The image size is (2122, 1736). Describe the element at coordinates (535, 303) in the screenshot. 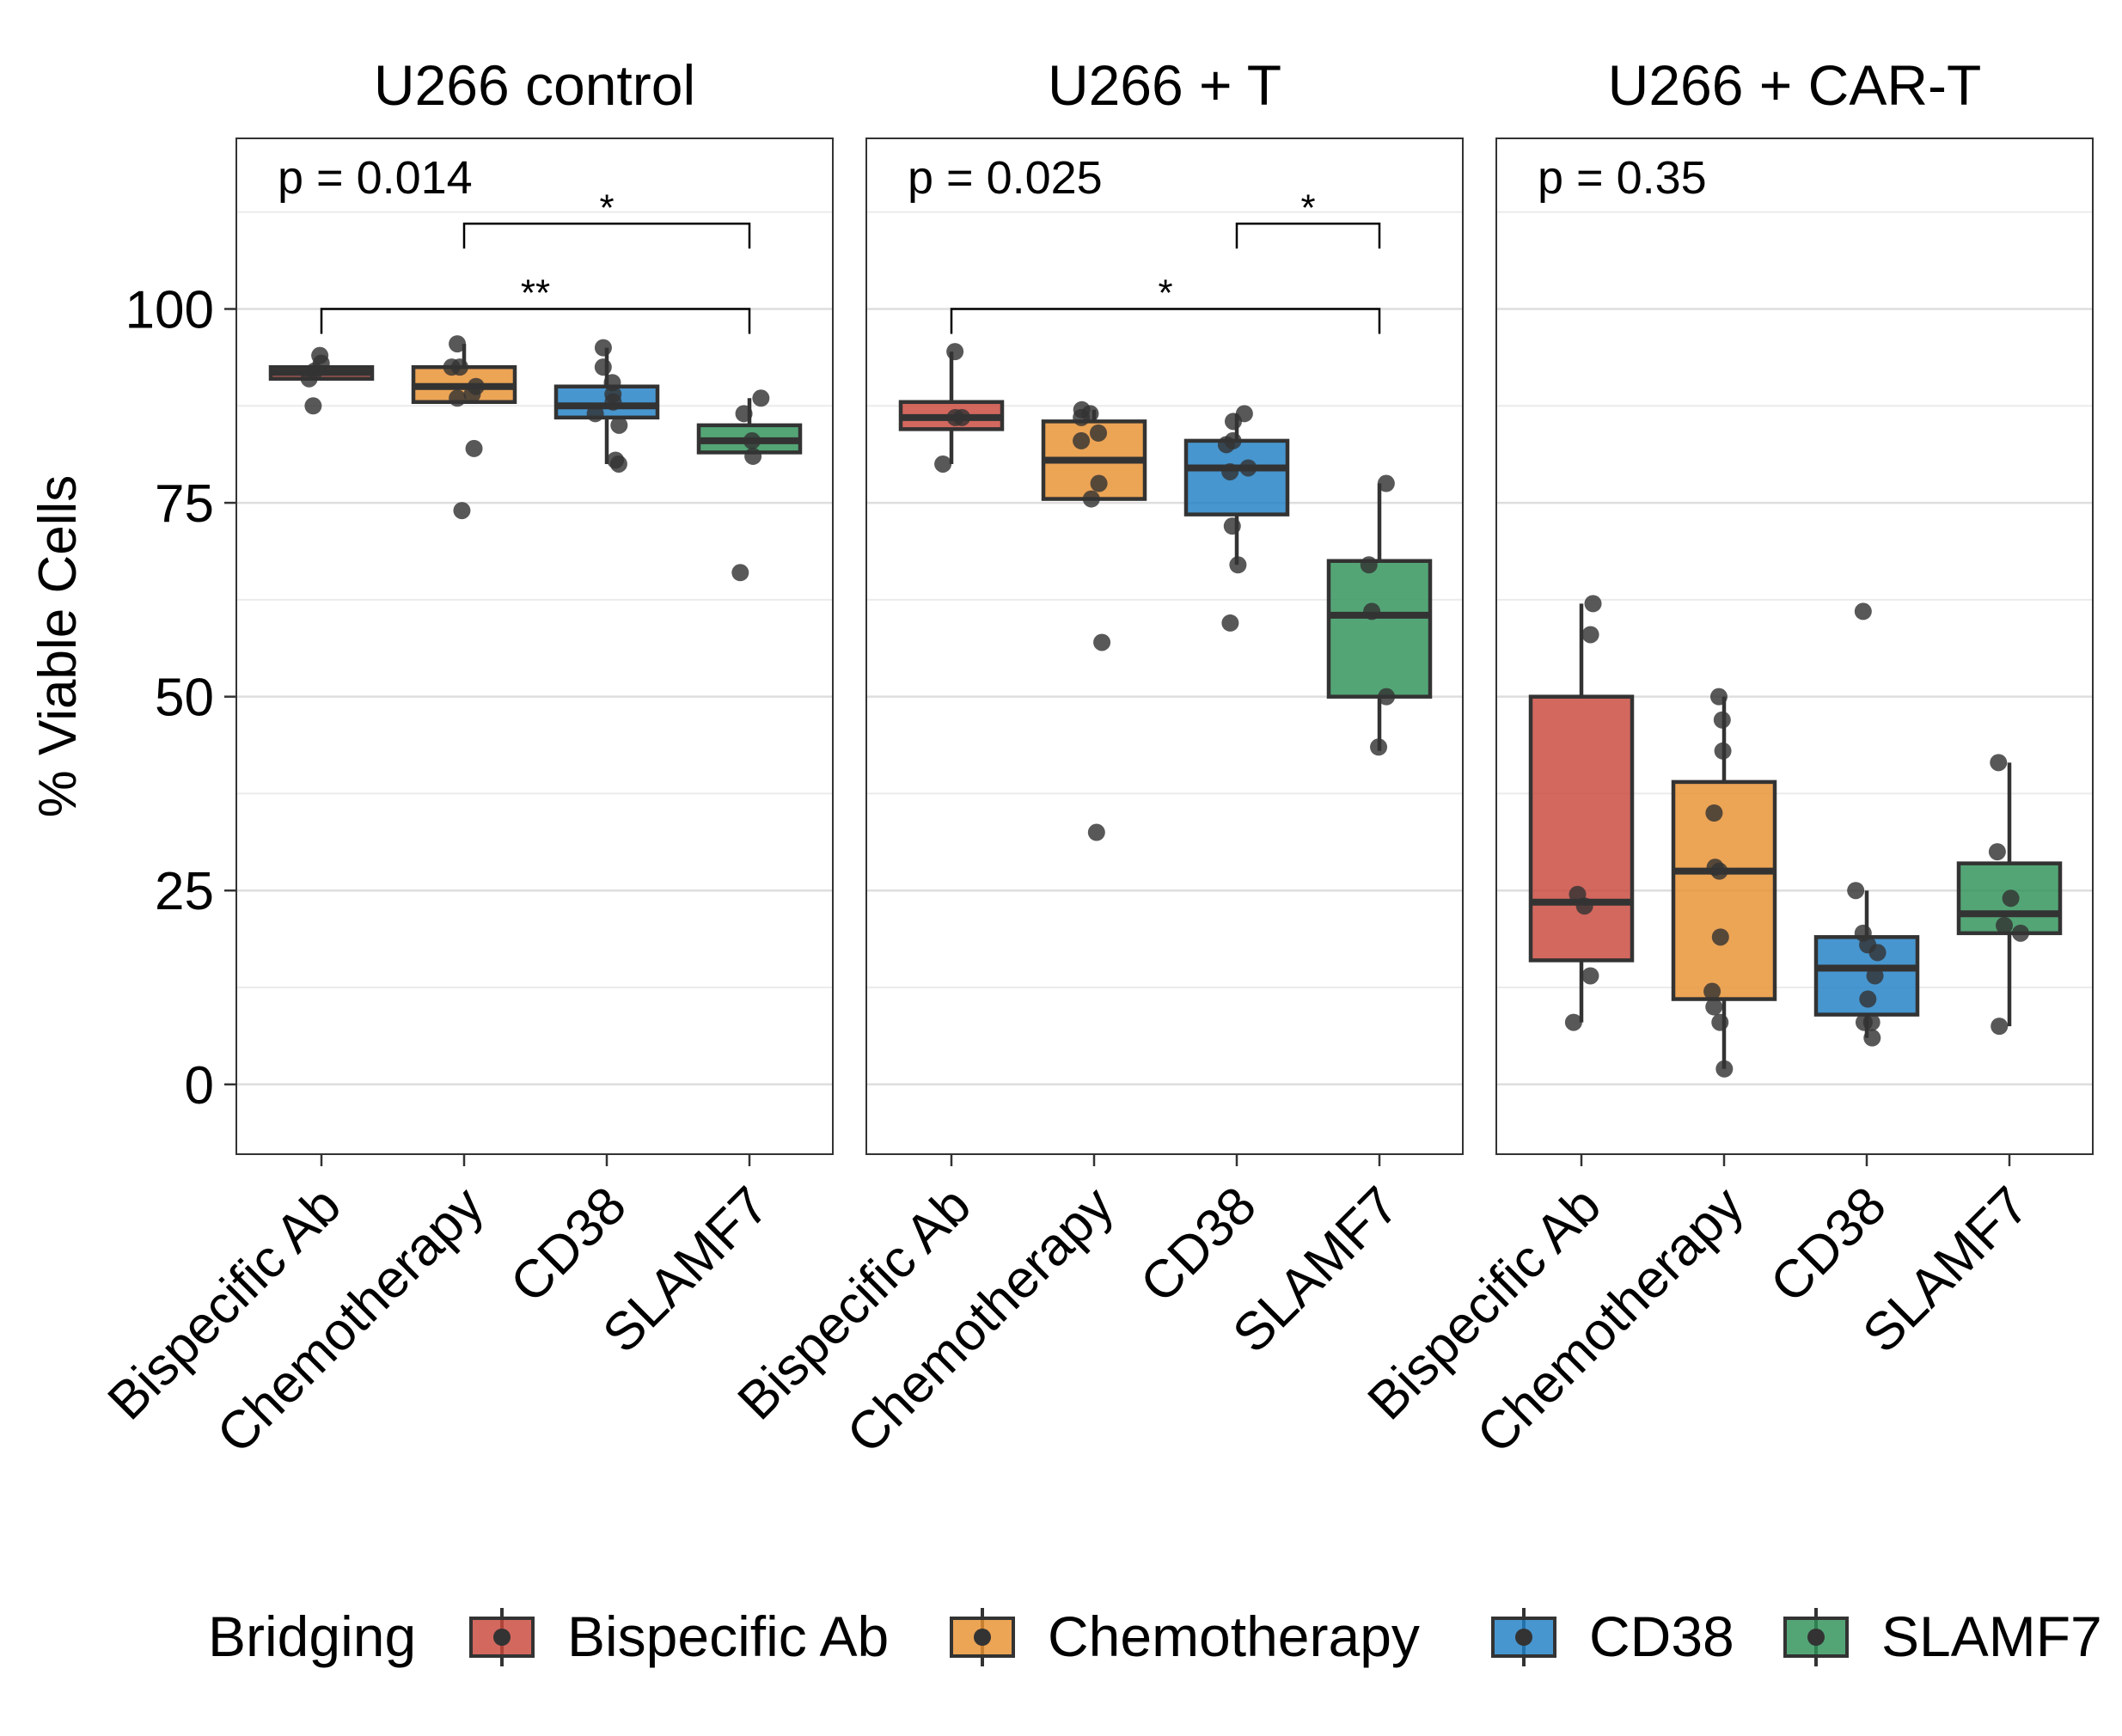

I see `significance-bracket: **` at that location.